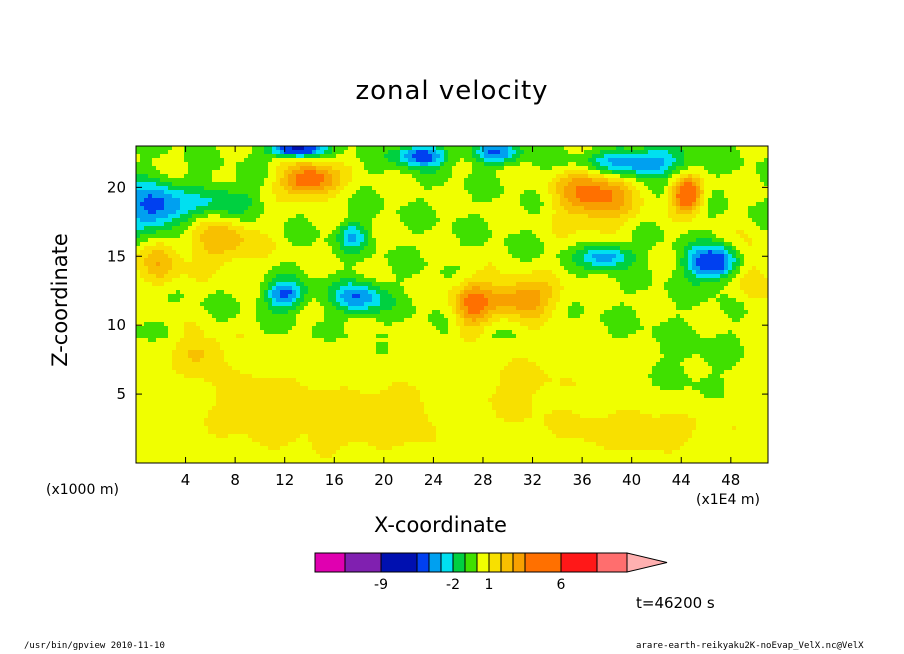  I want to click on chart-title: zonal velocity, so click(452, 91).